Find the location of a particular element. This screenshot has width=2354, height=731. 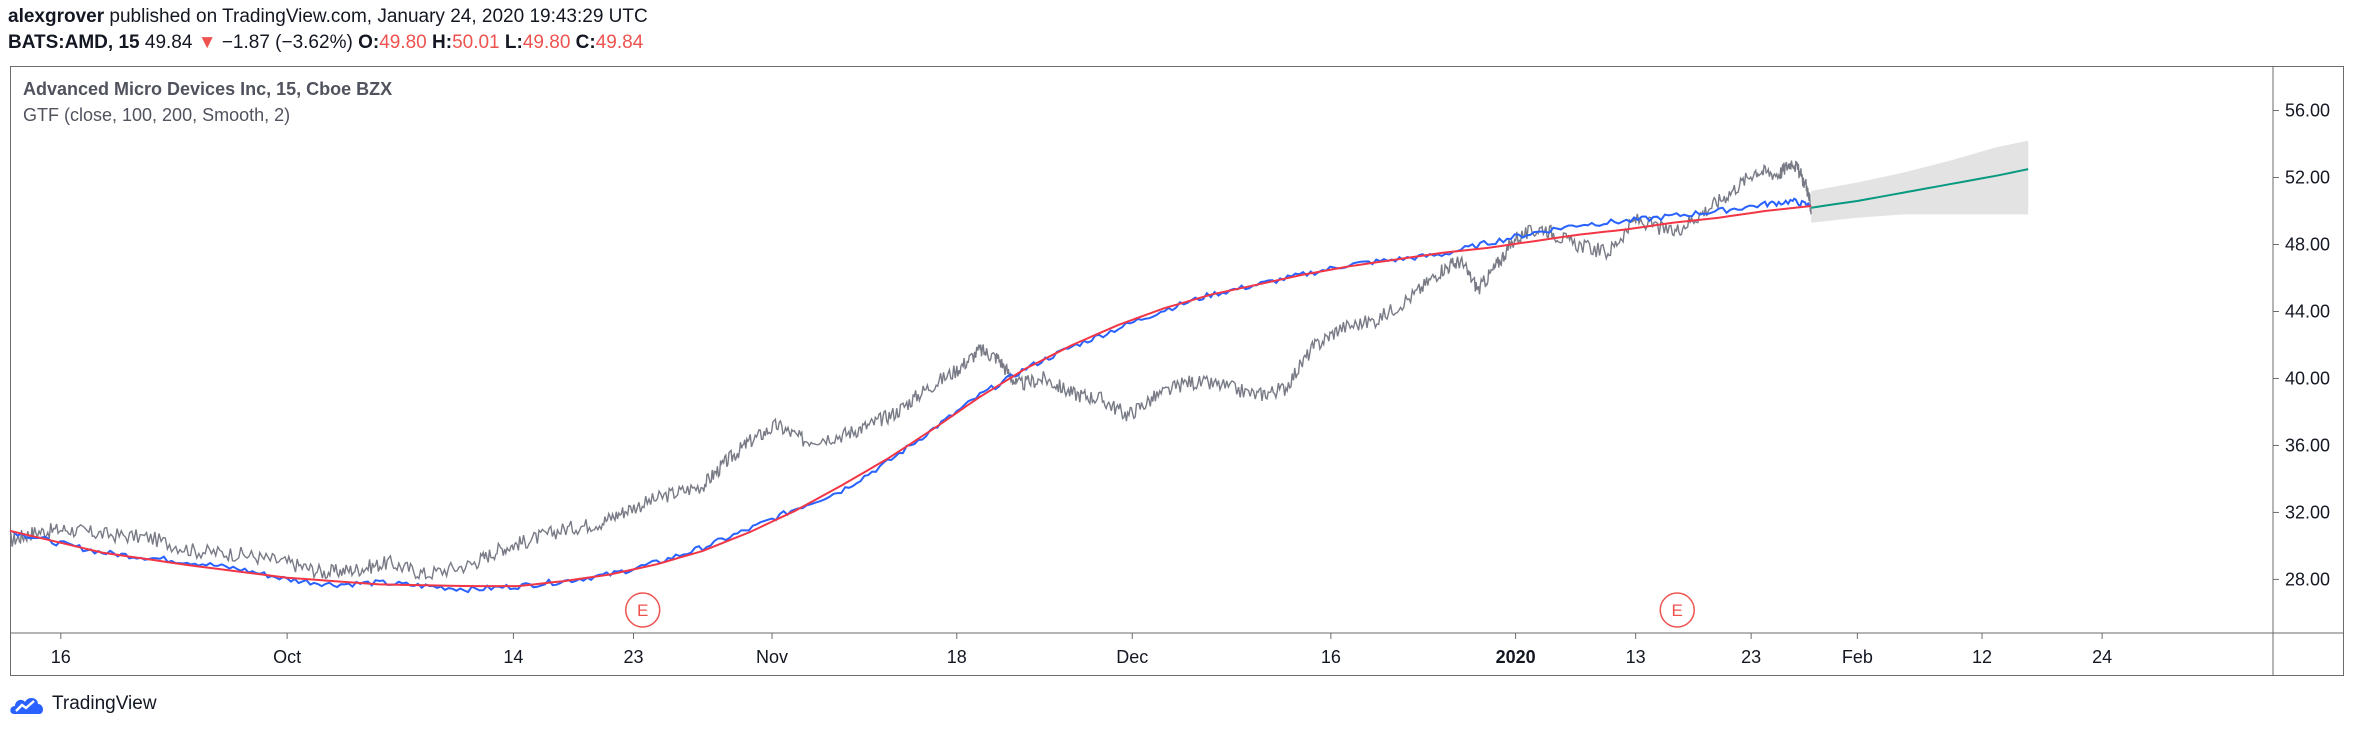

indicator-legend: GTF (close, 100, 200, Smooth, 2) is located at coordinates (157, 115).